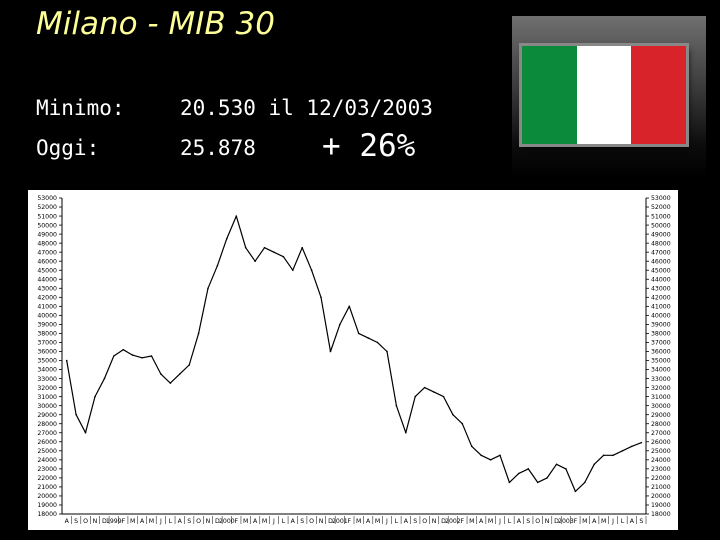 This screenshot has height=540, width=720. What do you see at coordinates (306, 108) in the screenshot?
I see `minimum-value: 20.530 il 12/03/2003` at bounding box center [306, 108].